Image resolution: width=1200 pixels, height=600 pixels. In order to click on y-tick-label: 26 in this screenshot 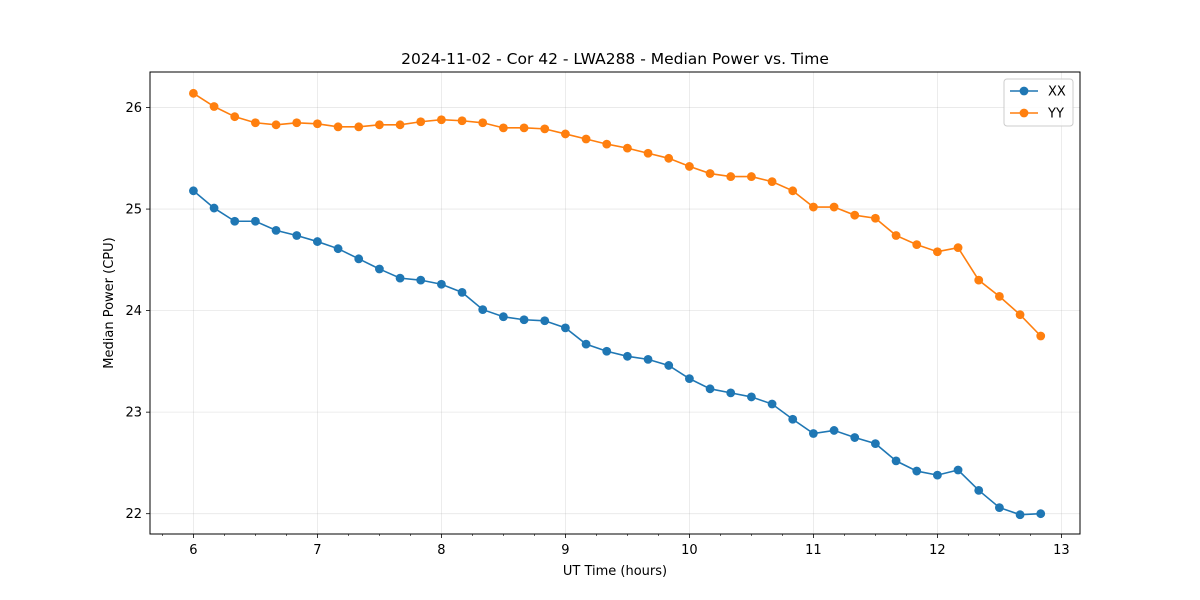, I will do `click(133, 108)`.